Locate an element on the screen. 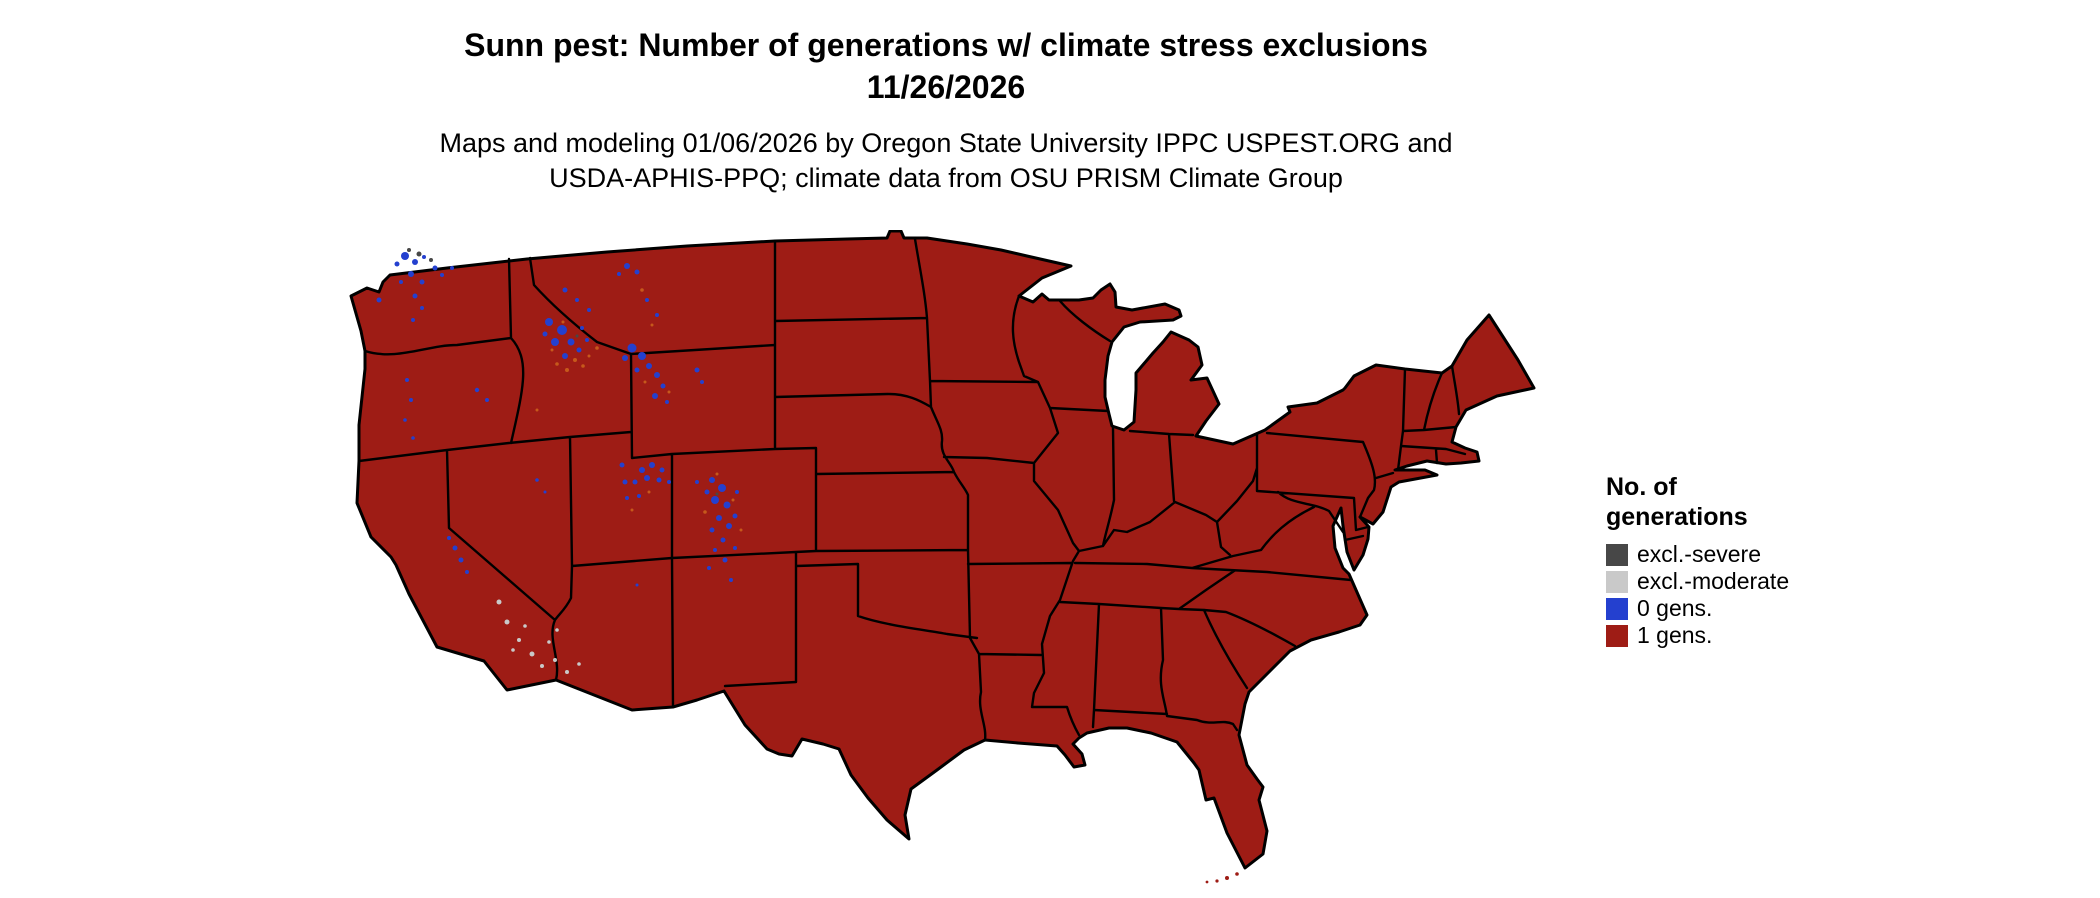  florida-keys-islands is located at coordinates (1222, 878).